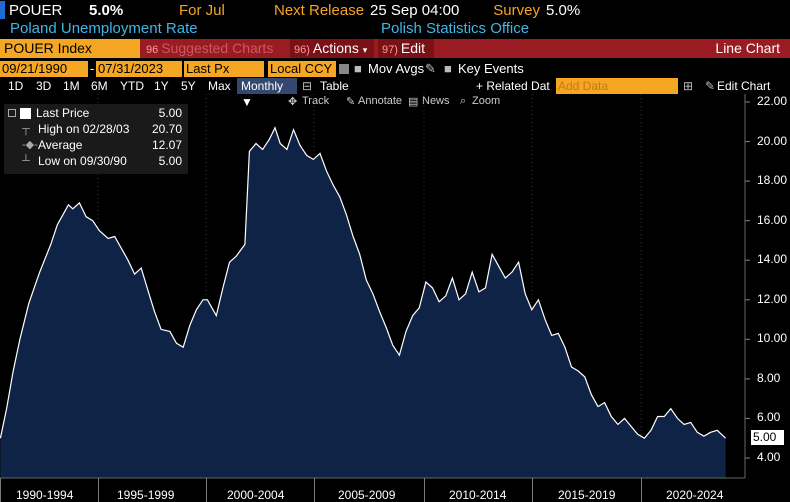 The image size is (790, 502). What do you see at coordinates (335, 48) in the screenshot?
I see `actions-label: Actions` at bounding box center [335, 48].